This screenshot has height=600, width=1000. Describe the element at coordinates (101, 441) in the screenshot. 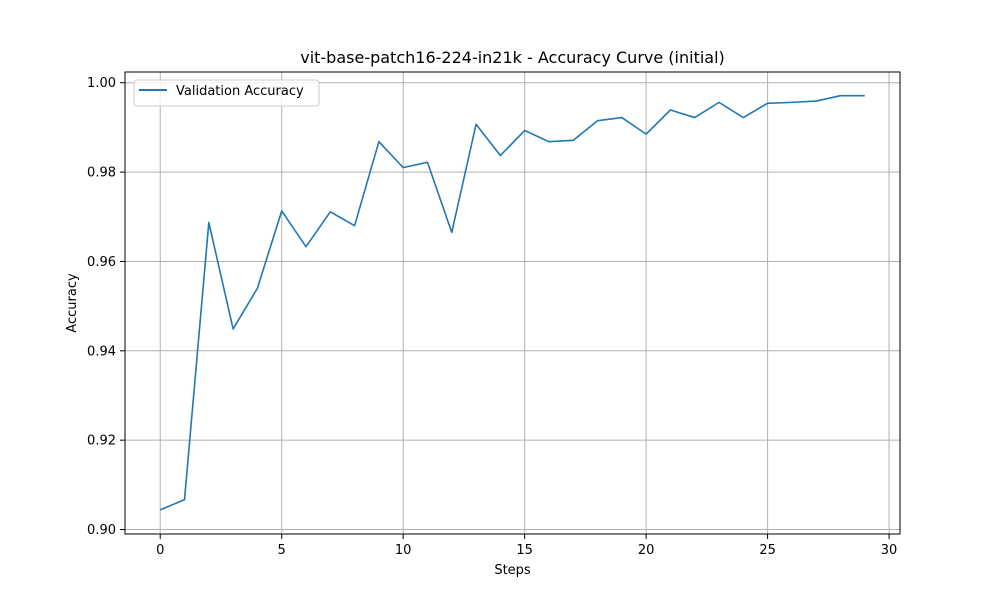

I see `y-tick-label: 0.92` at that location.